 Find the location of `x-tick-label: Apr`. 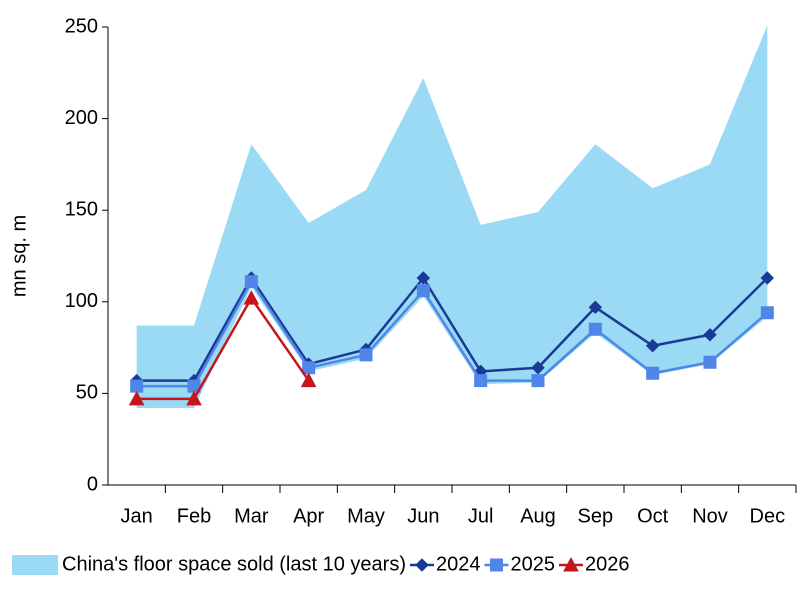

x-tick-label: Apr is located at coordinates (308, 516).